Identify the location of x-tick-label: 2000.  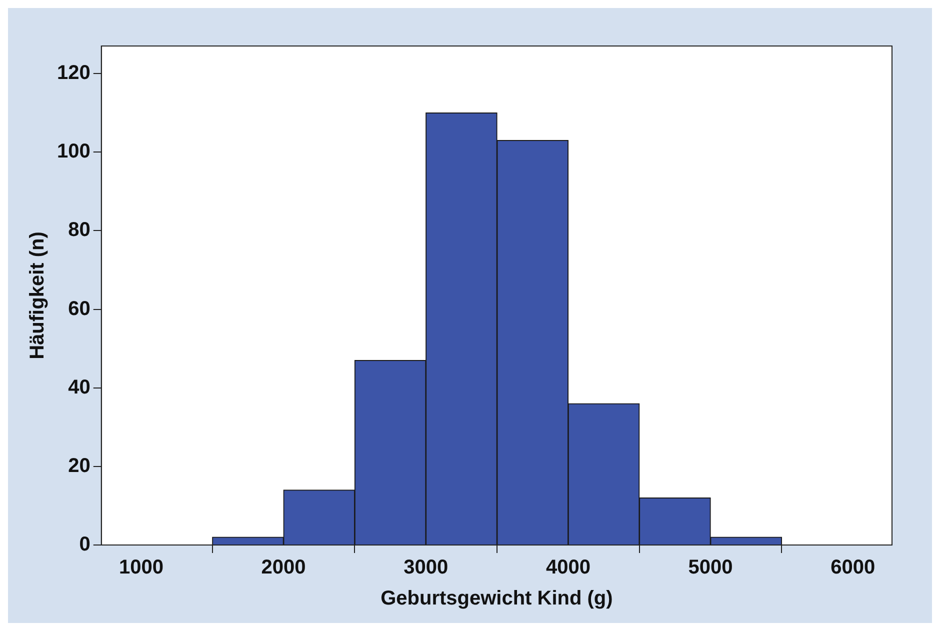
(283, 567).